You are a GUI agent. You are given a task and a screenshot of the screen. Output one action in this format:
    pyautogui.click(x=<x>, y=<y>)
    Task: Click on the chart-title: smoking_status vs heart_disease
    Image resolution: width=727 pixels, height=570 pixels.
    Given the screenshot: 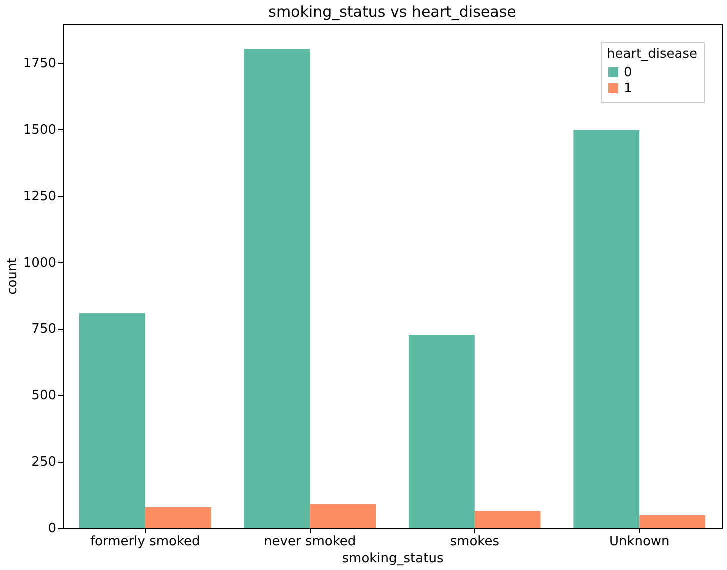 What is the action you would take?
    pyautogui.click(x=392, y=12)
    